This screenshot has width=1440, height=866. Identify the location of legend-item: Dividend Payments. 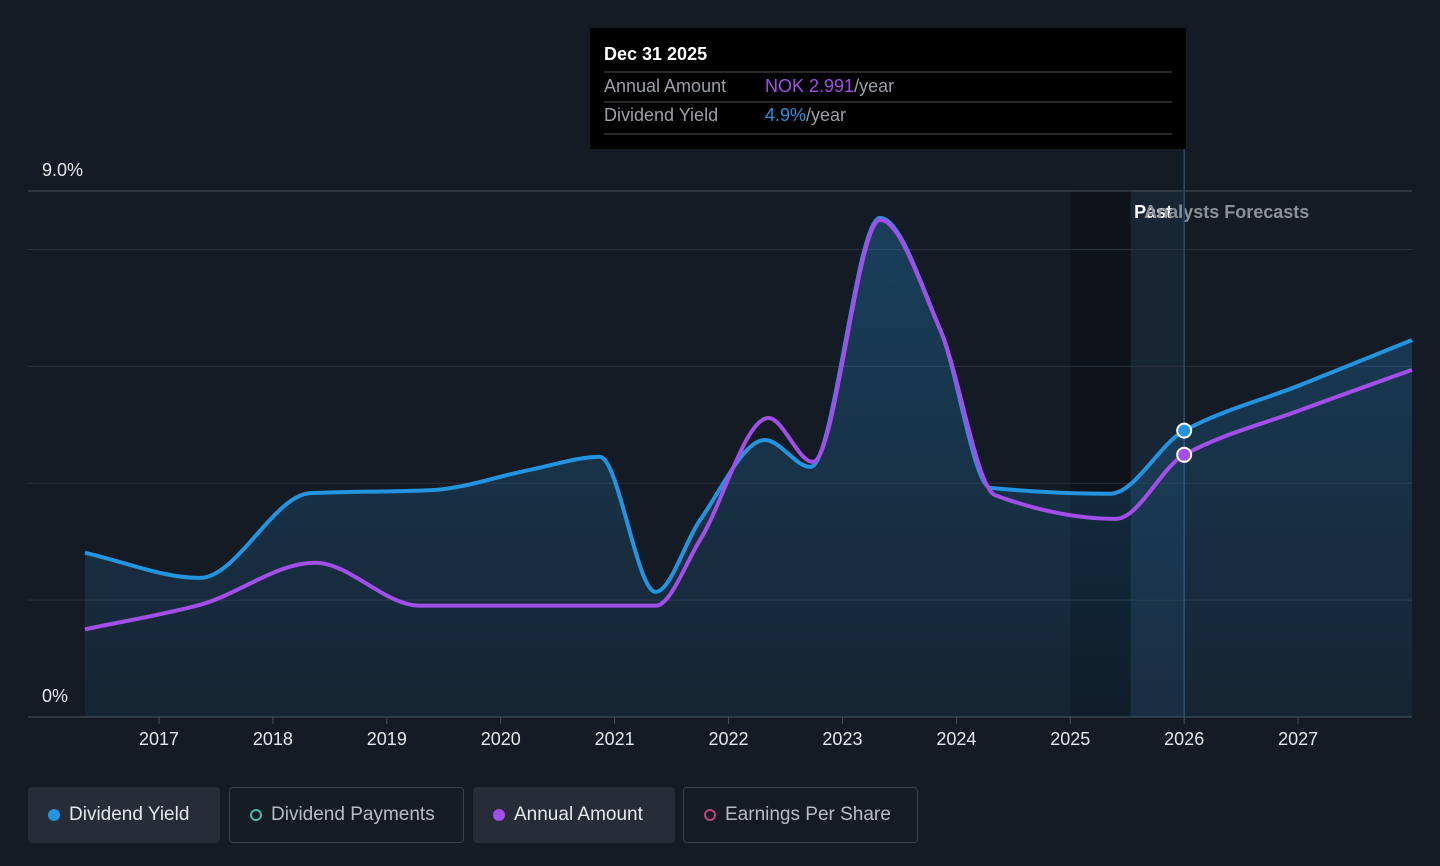
(346, 815).